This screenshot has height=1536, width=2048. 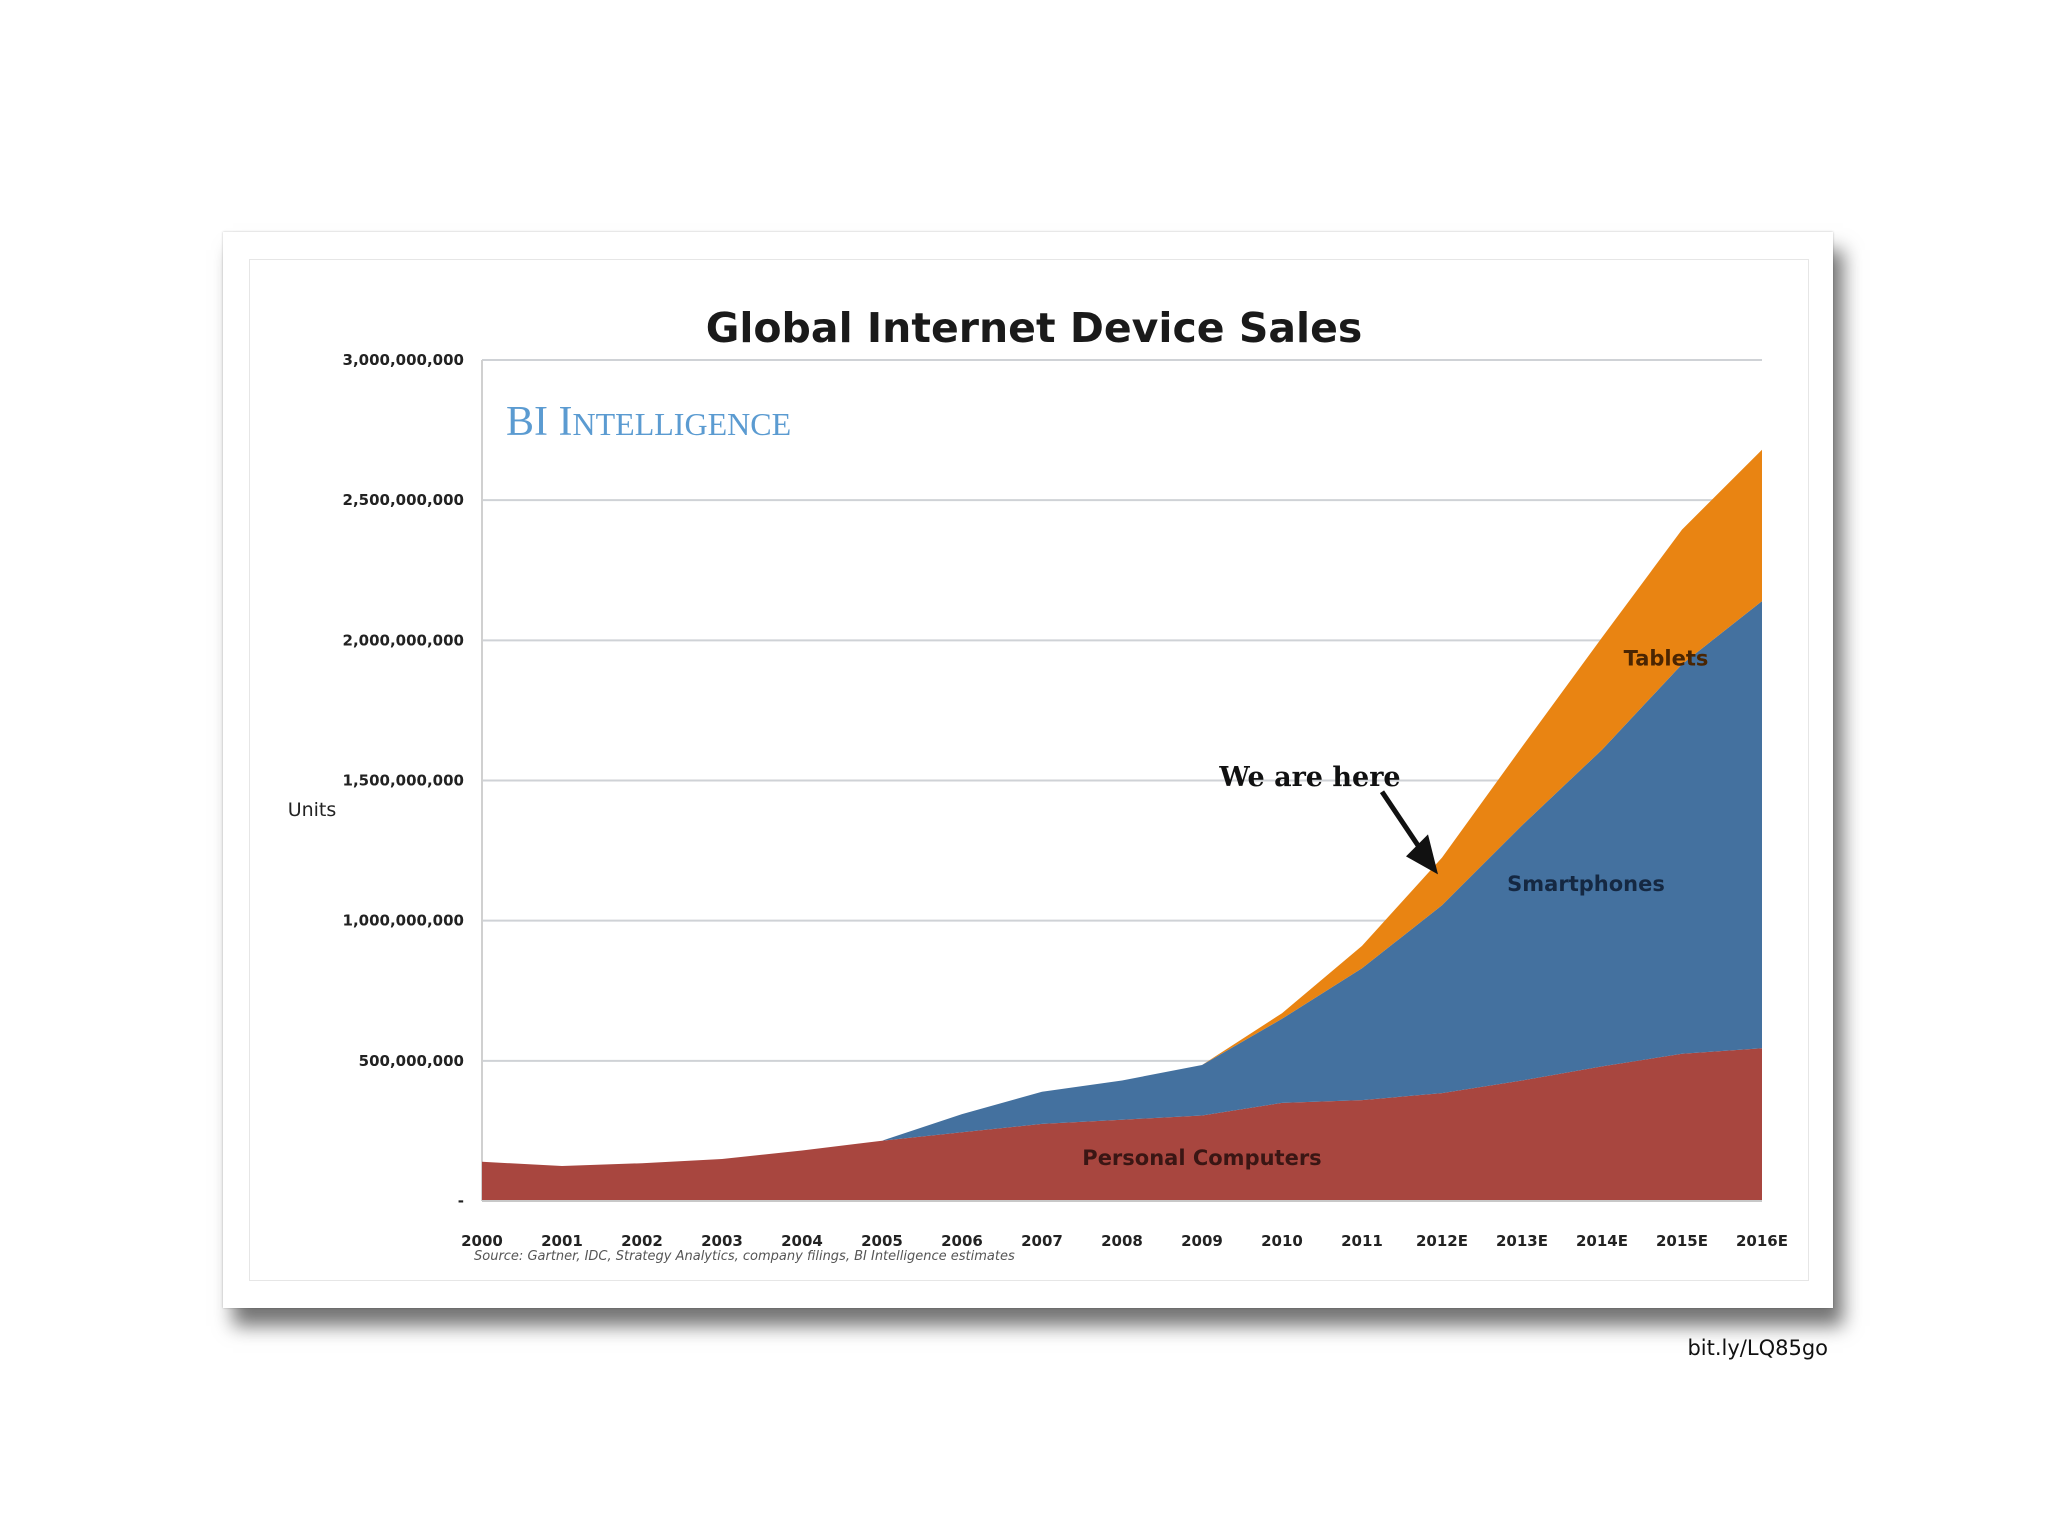 What do you see at coordinates (1422, 854) in the screenshot?
I see `arrow-head` at bounding box center [1422, 854].